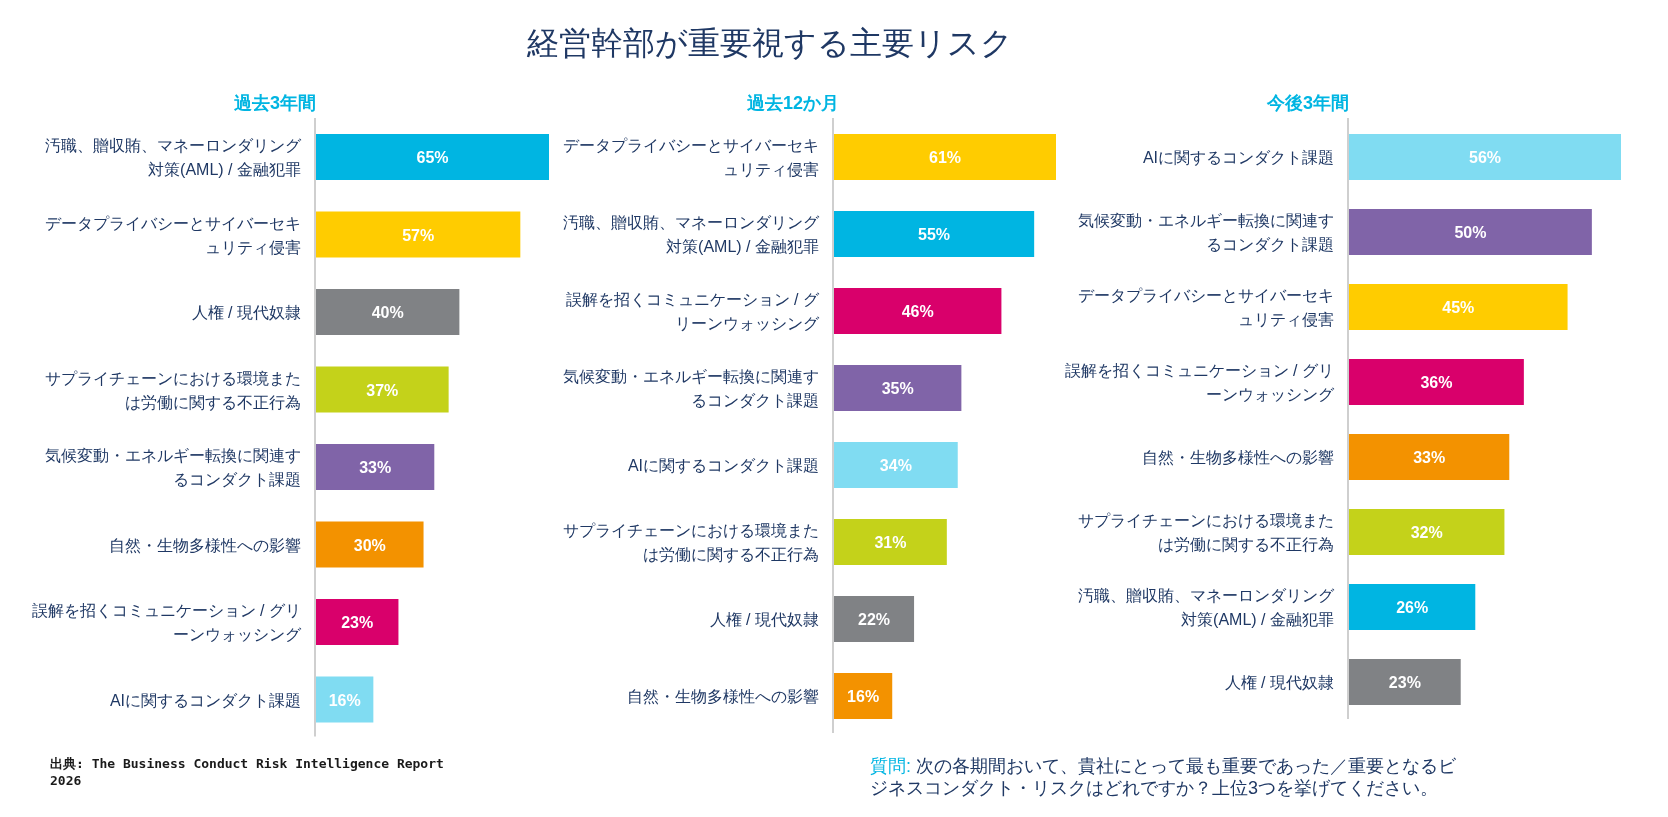  Describe the element at coordinates (274, 103) in the screenshot. I see `chart-title: 過去3年間` at that location.